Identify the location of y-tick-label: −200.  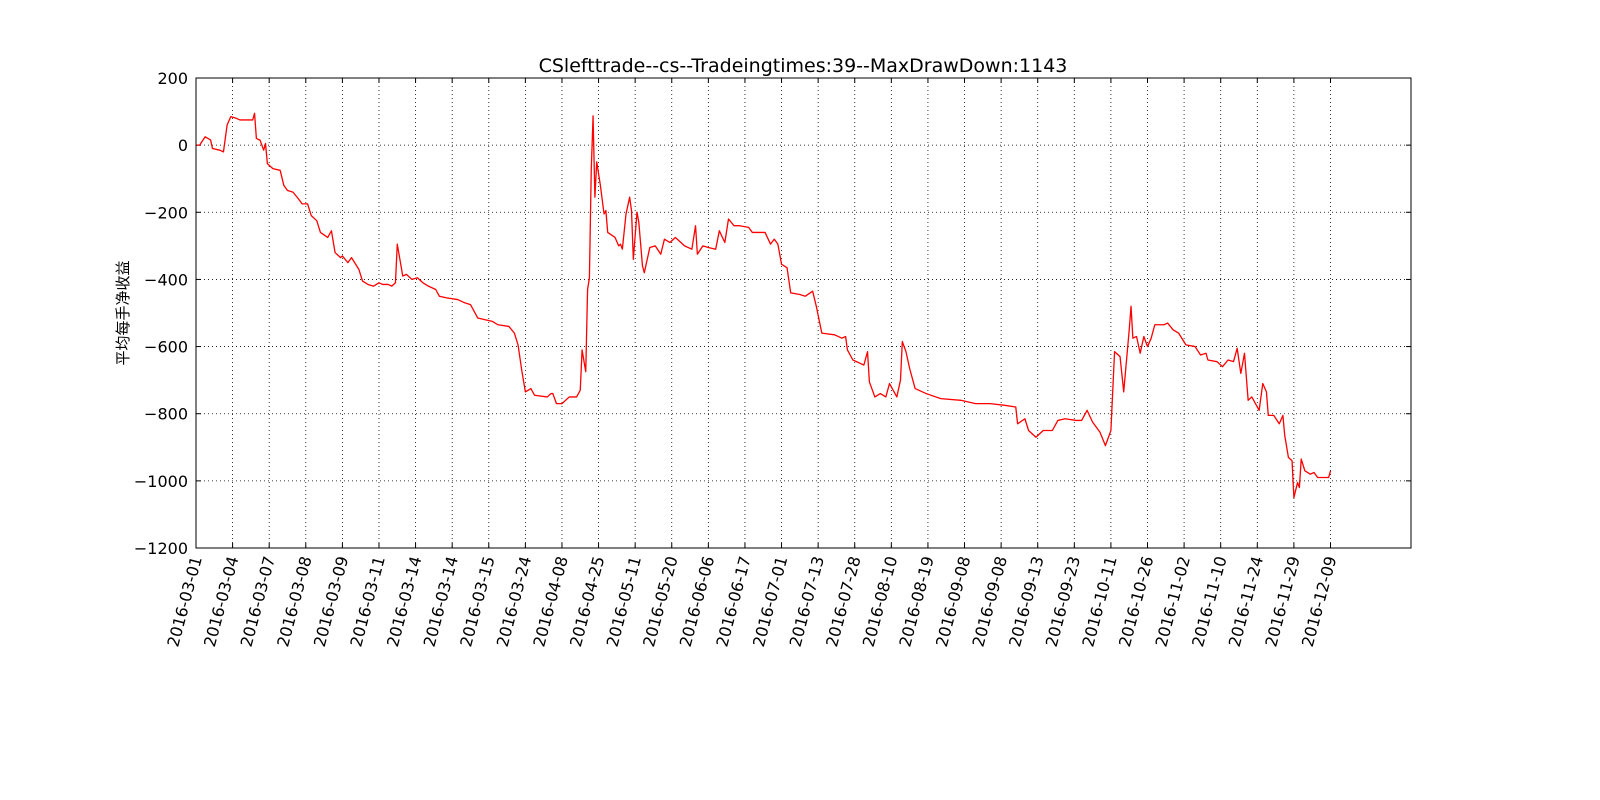
(166, 212).